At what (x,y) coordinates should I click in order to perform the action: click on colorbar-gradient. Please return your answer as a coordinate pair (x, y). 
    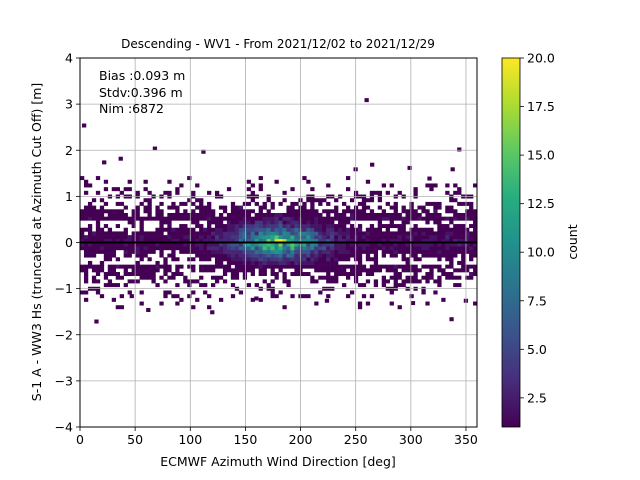
    Looking at the image, I should click on (511, 242).